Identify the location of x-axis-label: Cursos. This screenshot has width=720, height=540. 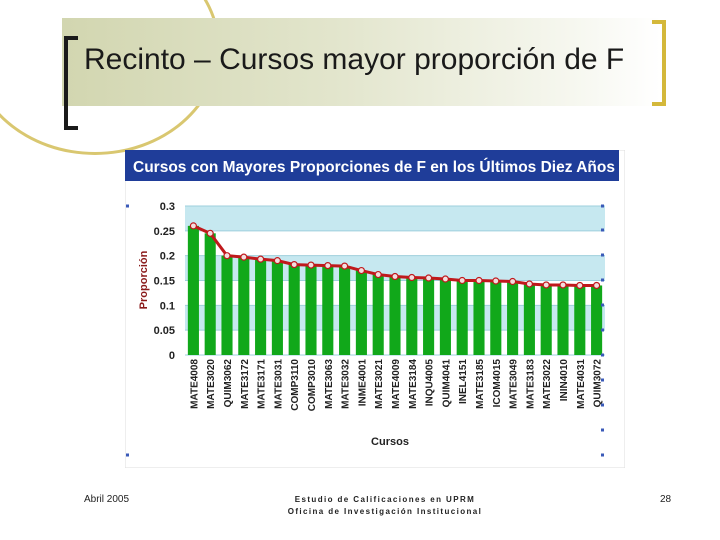
(390, 442).